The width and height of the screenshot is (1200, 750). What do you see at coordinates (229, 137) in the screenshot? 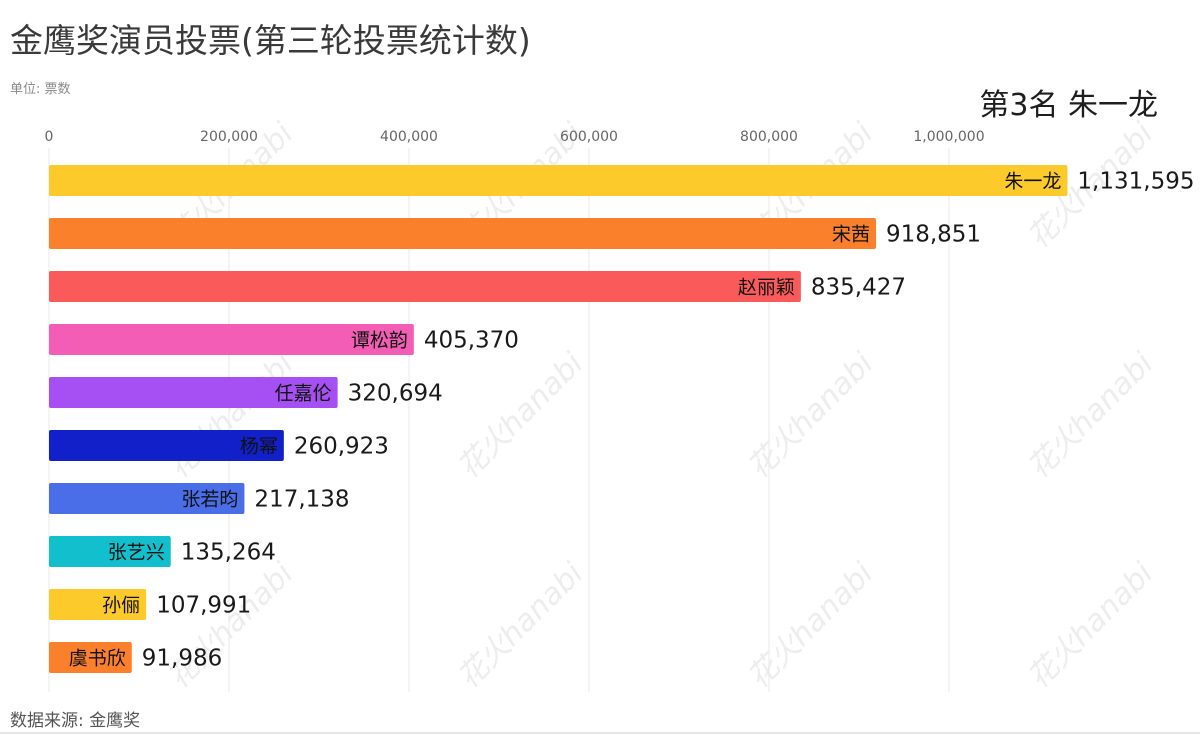
I see `x-tick-label: 200,000` at bounding box center [229, 137].